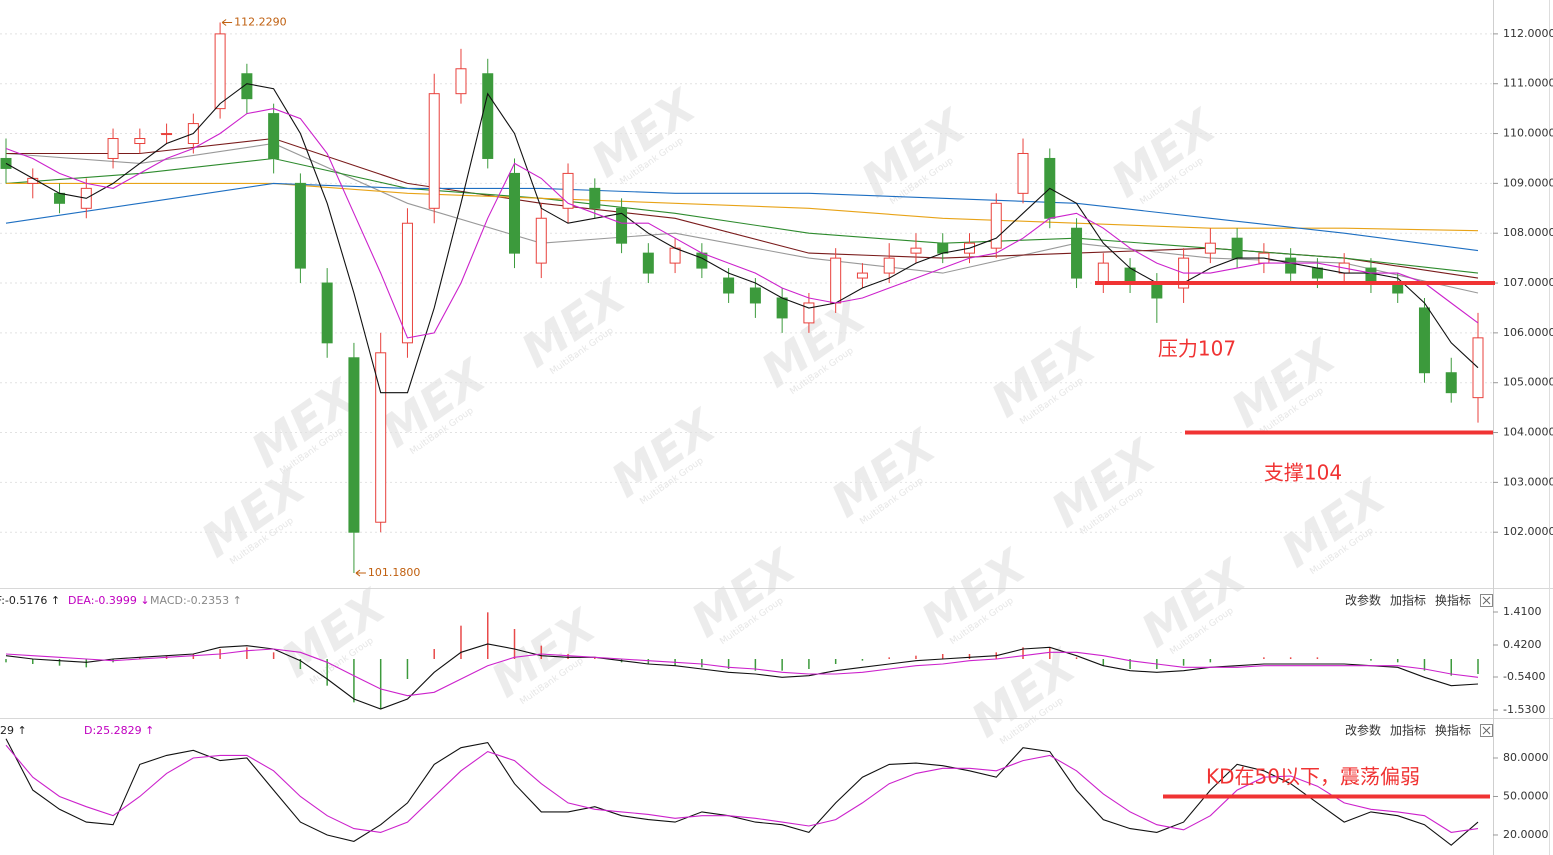 This screenshot has width=1553, height=855. What do you see at coordinates (13, 730) in the screenshot?
I see `indicator-header: 29 ↑` at bounding box center [13, 730].